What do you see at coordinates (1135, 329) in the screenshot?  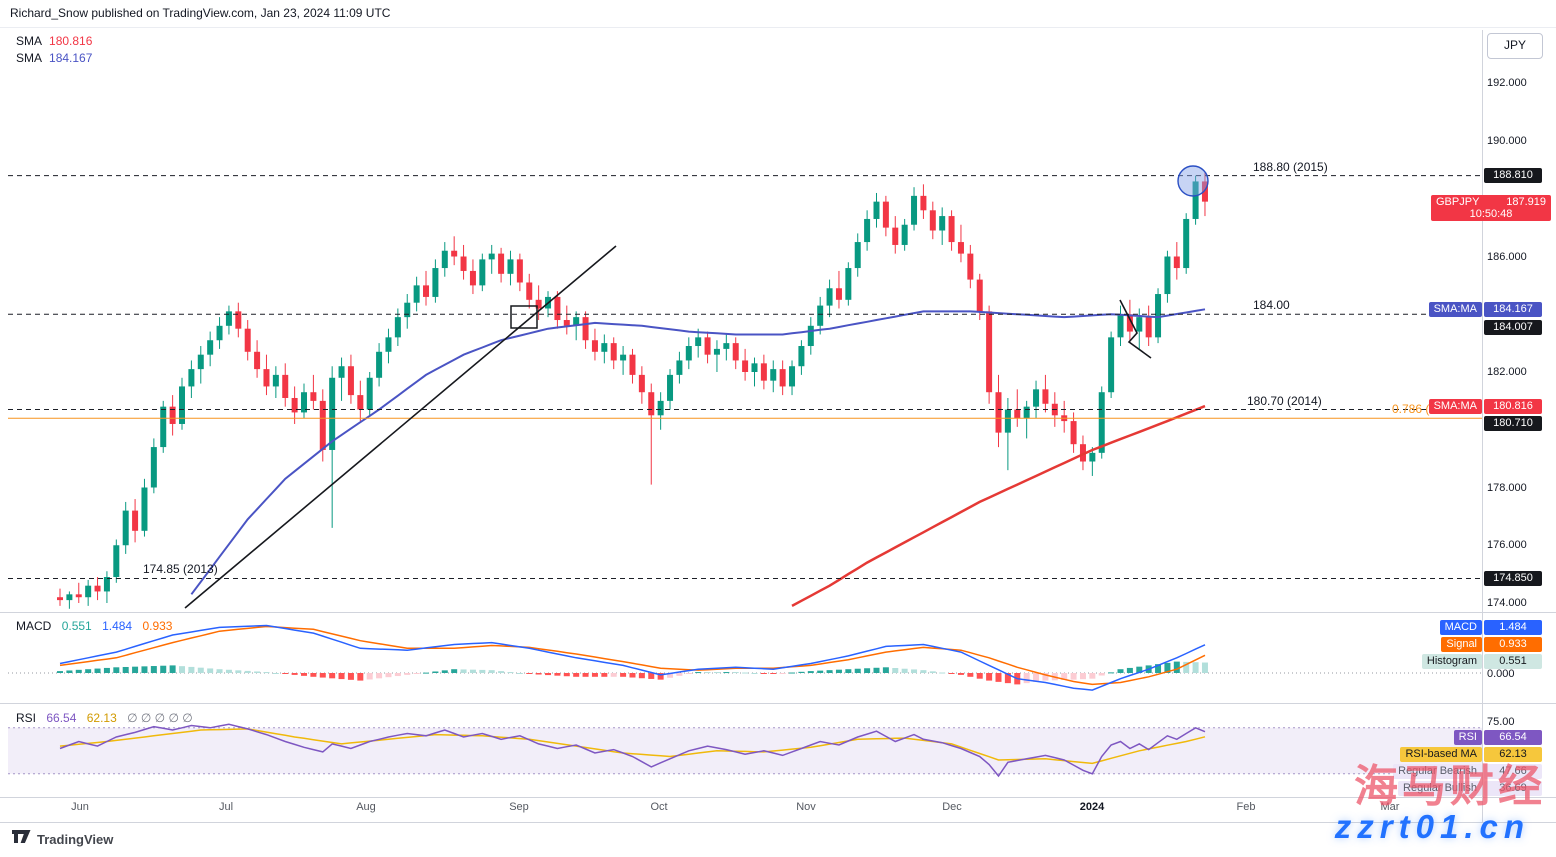 I see `drawn-arrow` at bounding box center [1135, 329].